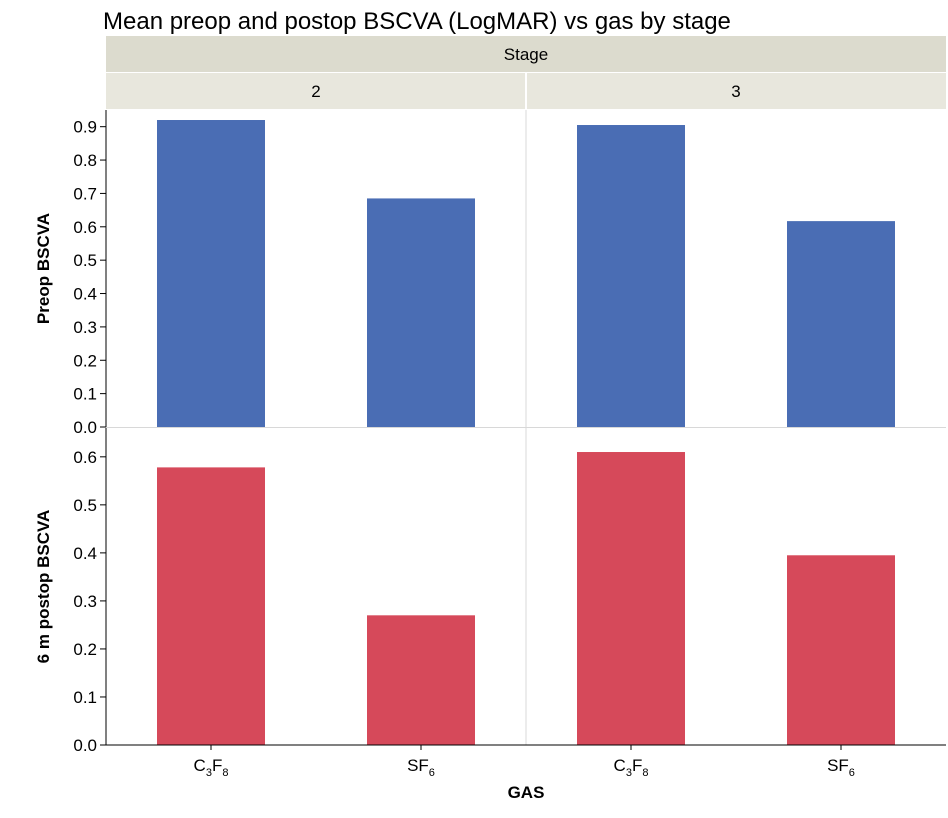  I want to click on y-tick-label: 0.7, so click(85, 193).